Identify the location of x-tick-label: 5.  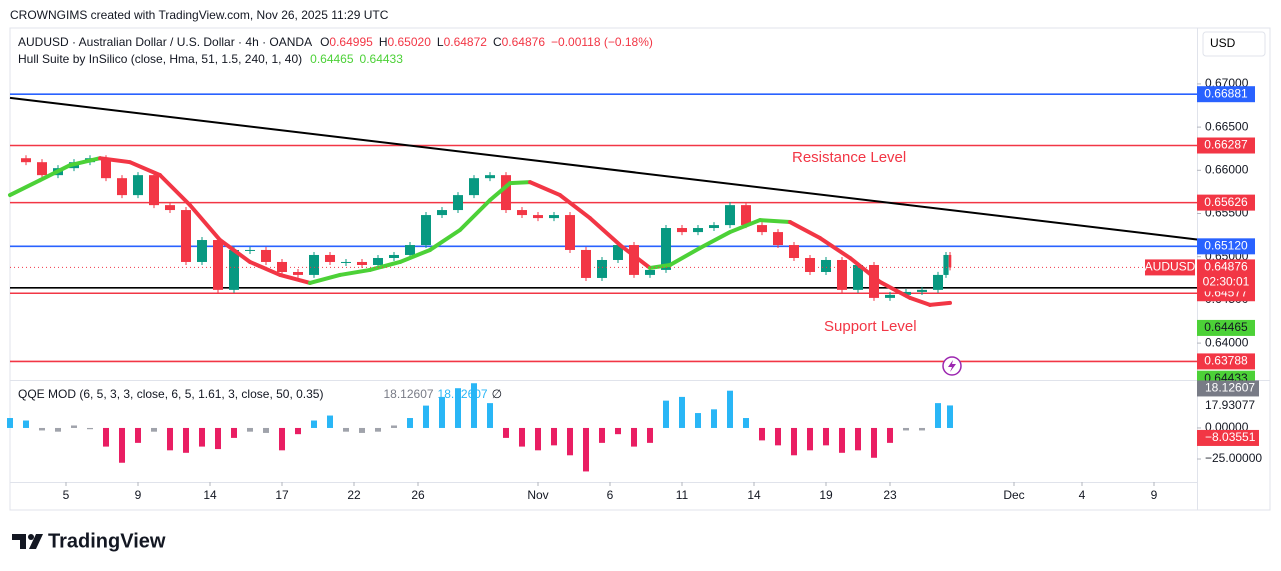
(66, 495).